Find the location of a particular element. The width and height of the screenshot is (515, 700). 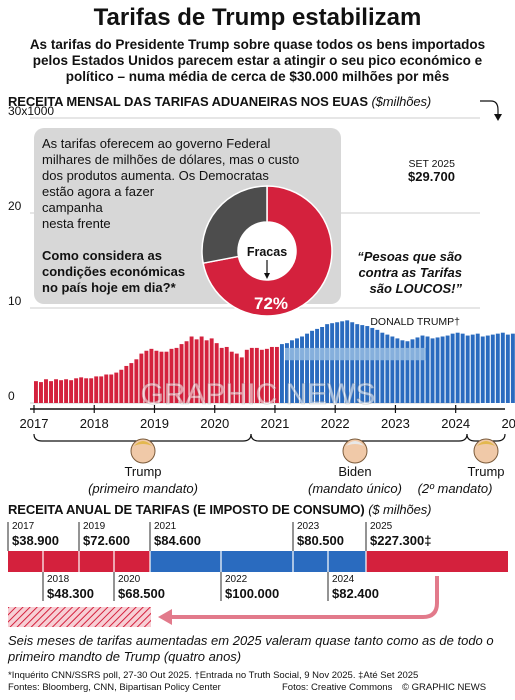

peak-arrow-head is located at coordinates (498, 117).